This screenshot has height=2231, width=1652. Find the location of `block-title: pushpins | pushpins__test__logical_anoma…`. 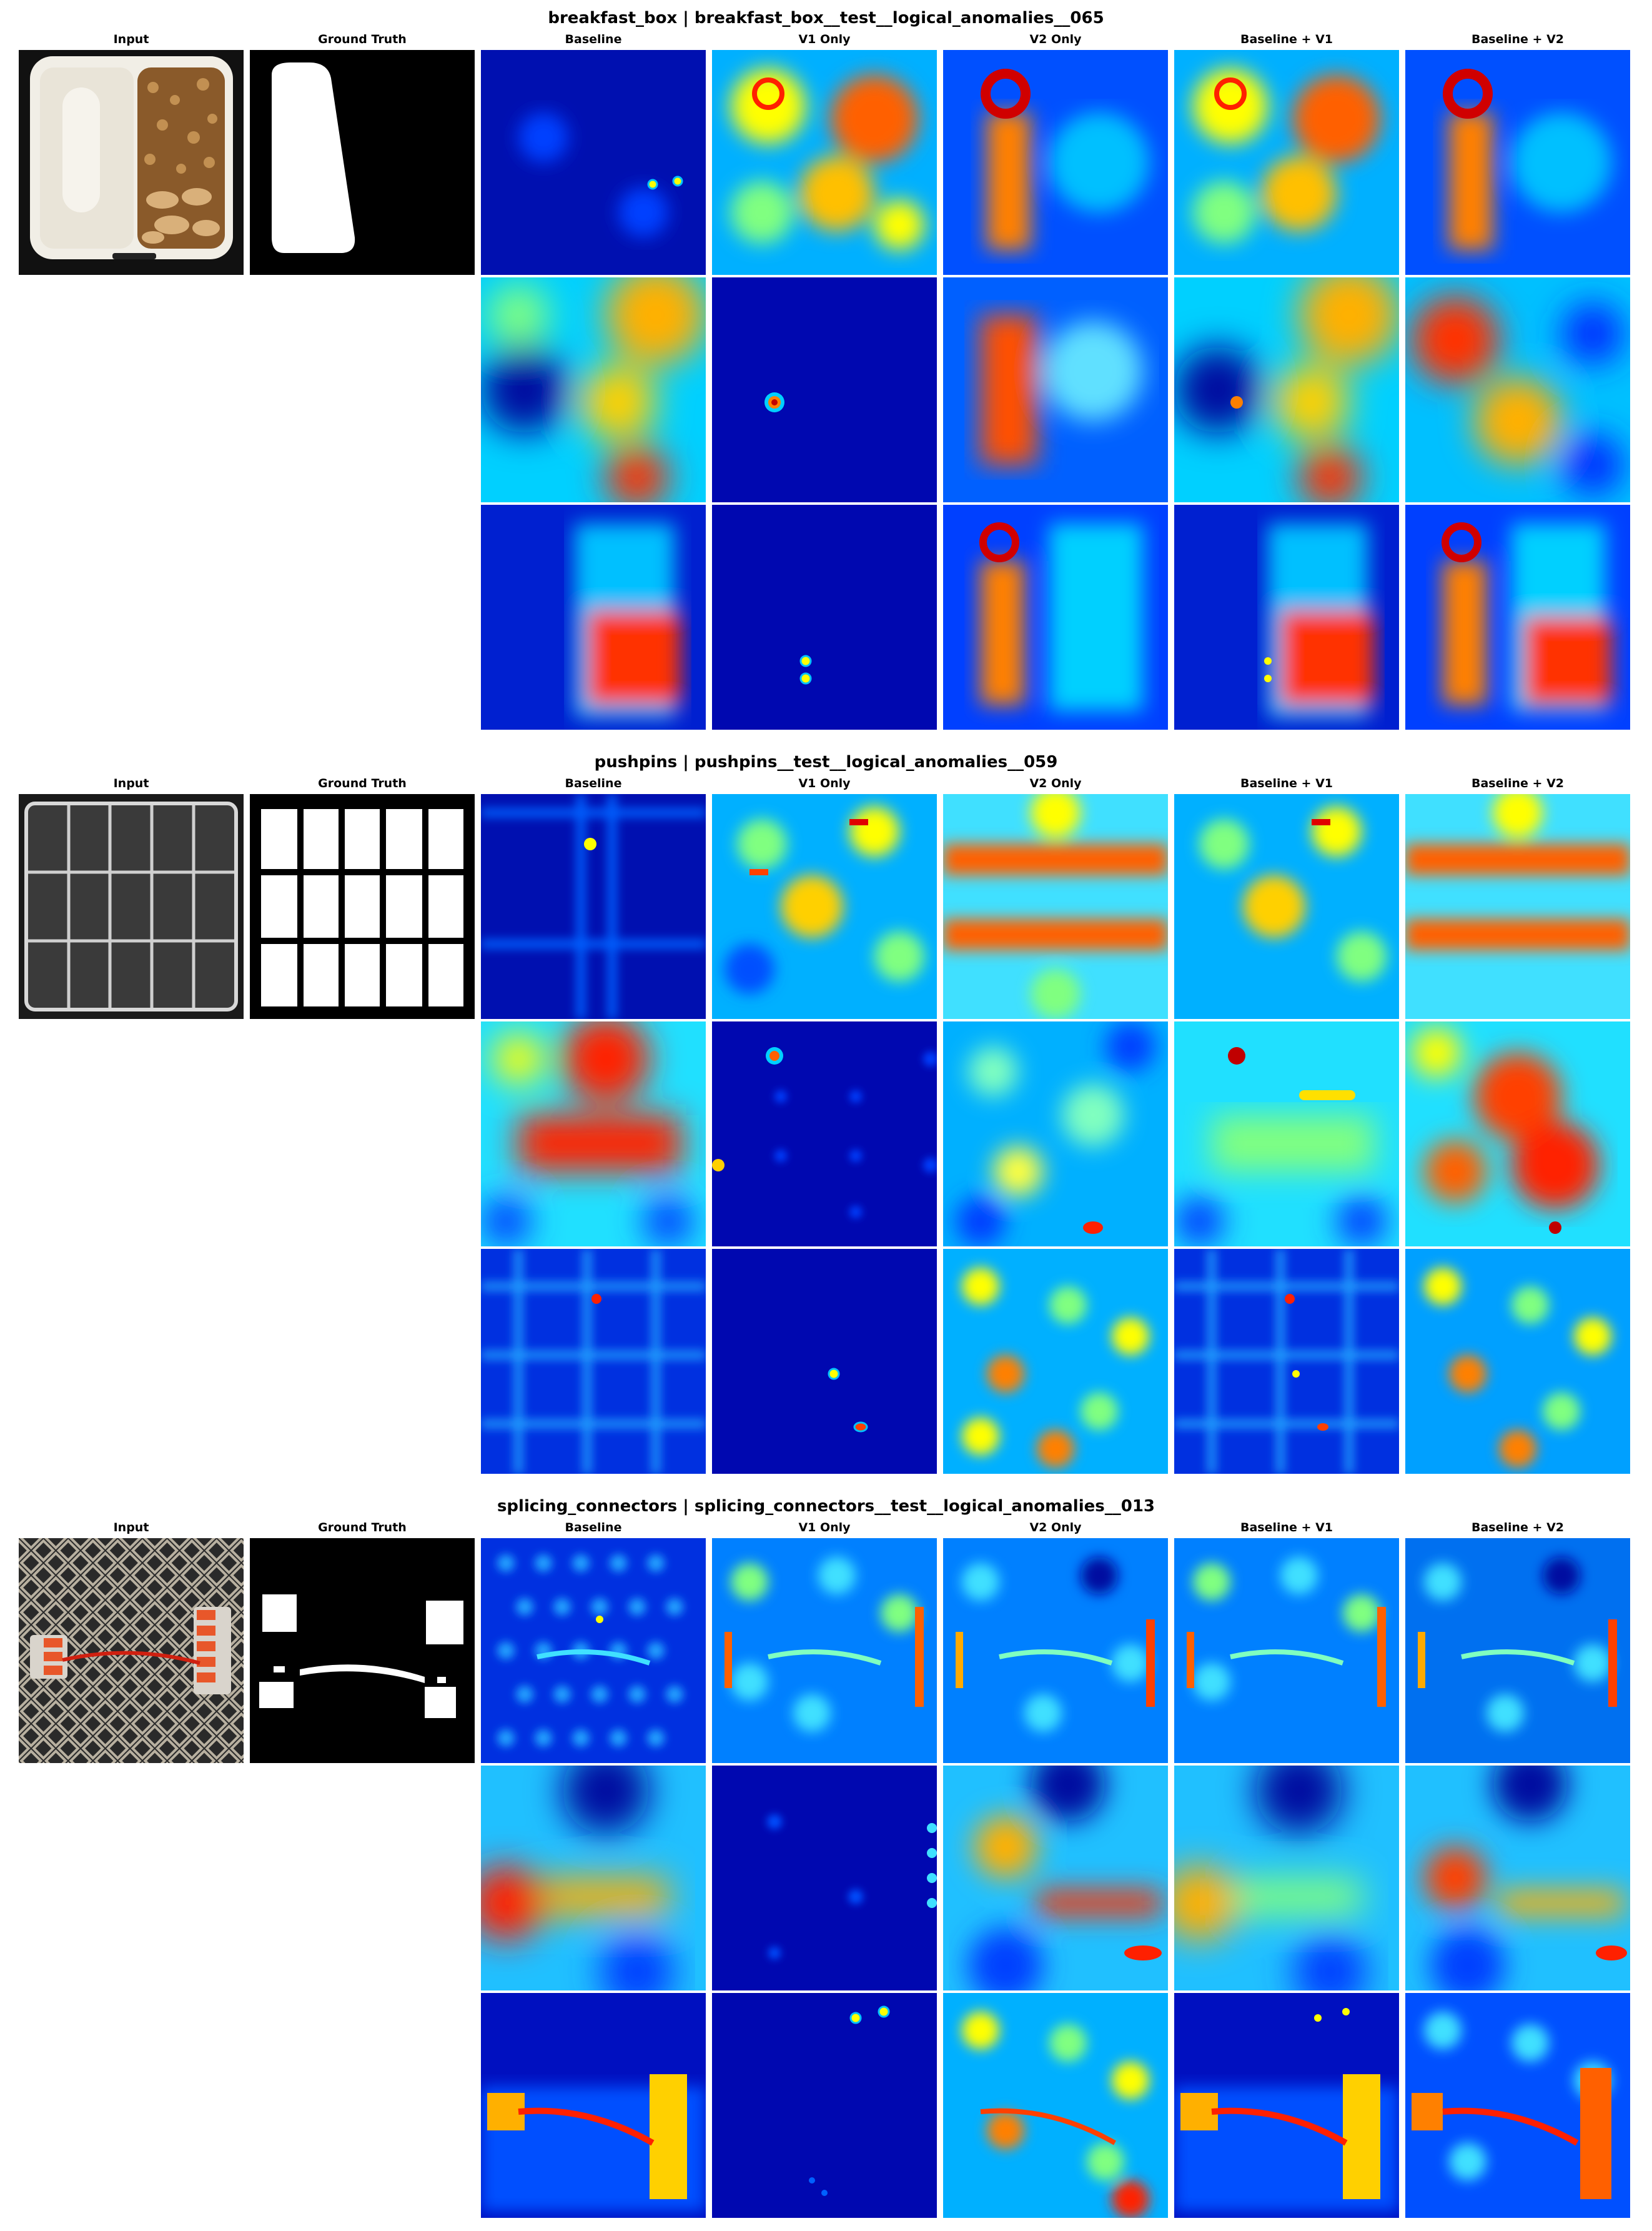

block-title: pushpins | pushpins__test__logical_anoma… is located at coordinates (826, 762).